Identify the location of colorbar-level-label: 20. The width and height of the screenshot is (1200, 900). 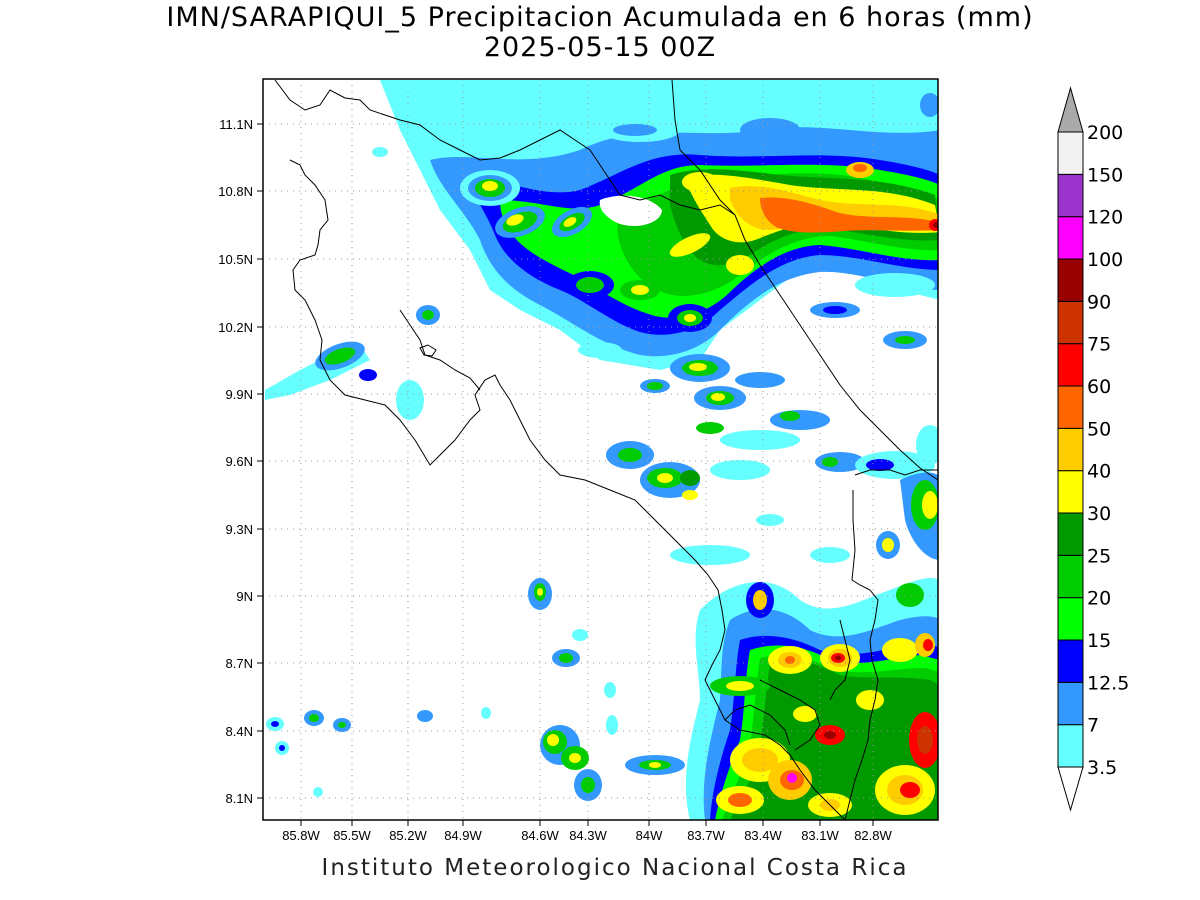
(1099, 599).